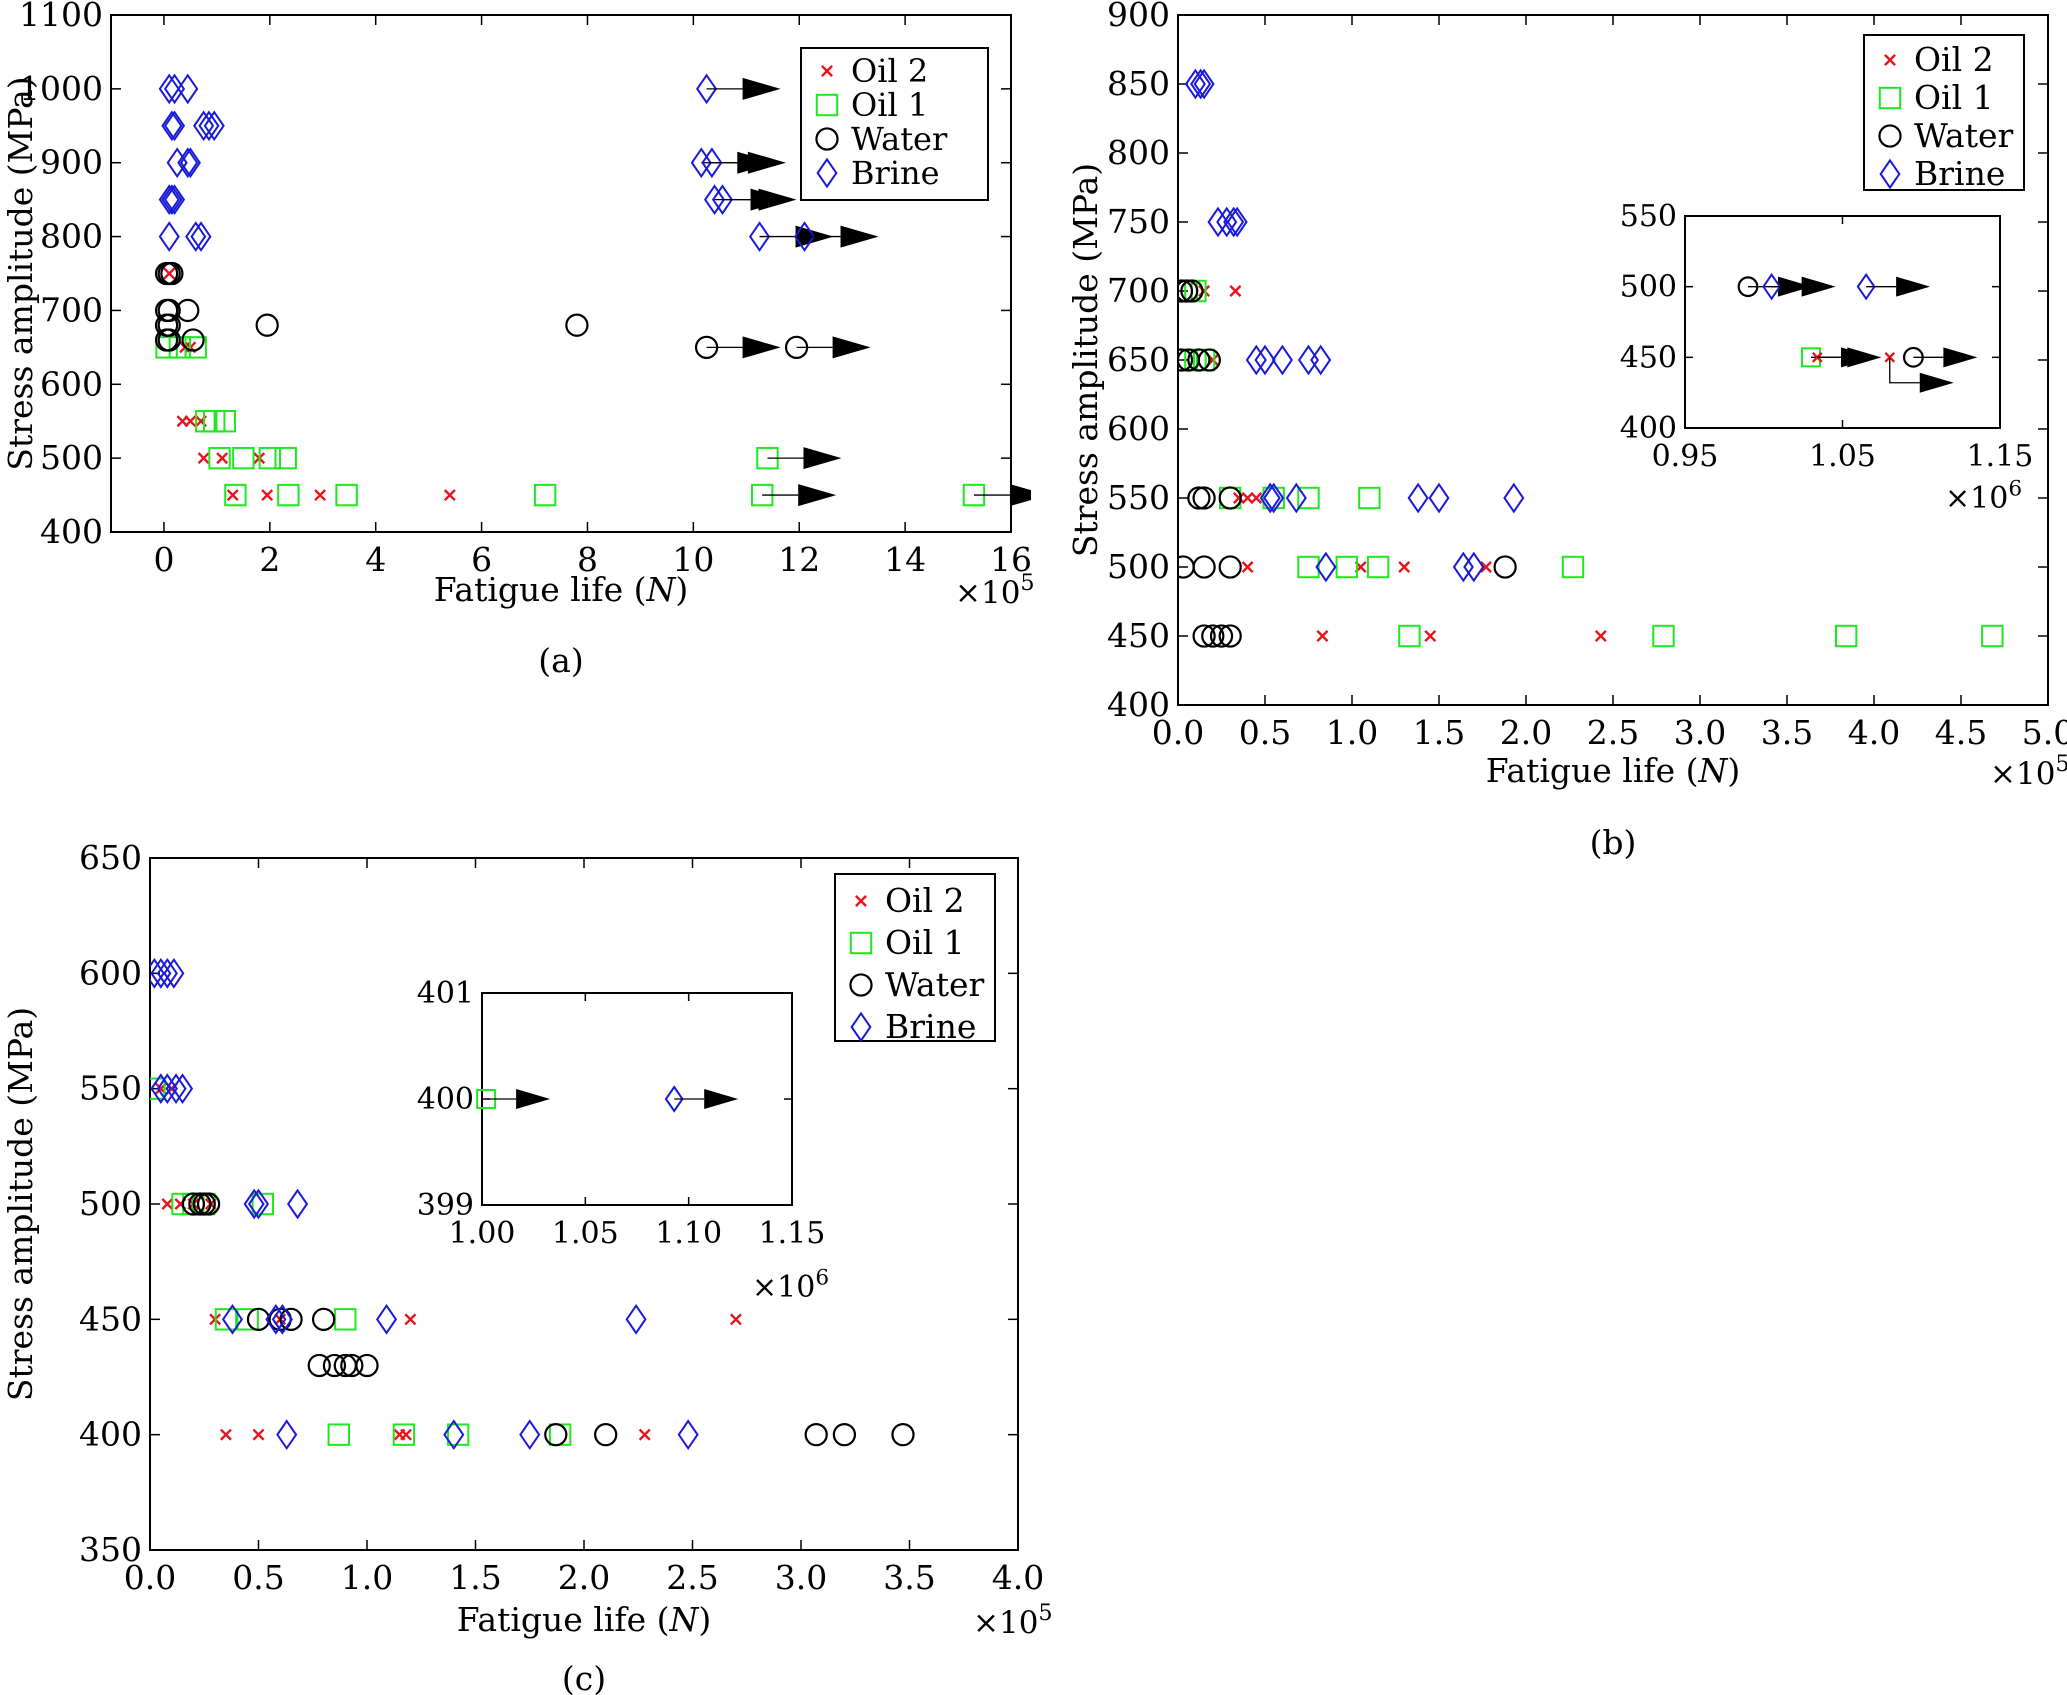 This screenshot has width=2067, height=1695. What do you see at coordinates (1013, 1620) in the screenshot?
I see `x-multiplier: ×10⁵` at bounding box center [1013, 1620].